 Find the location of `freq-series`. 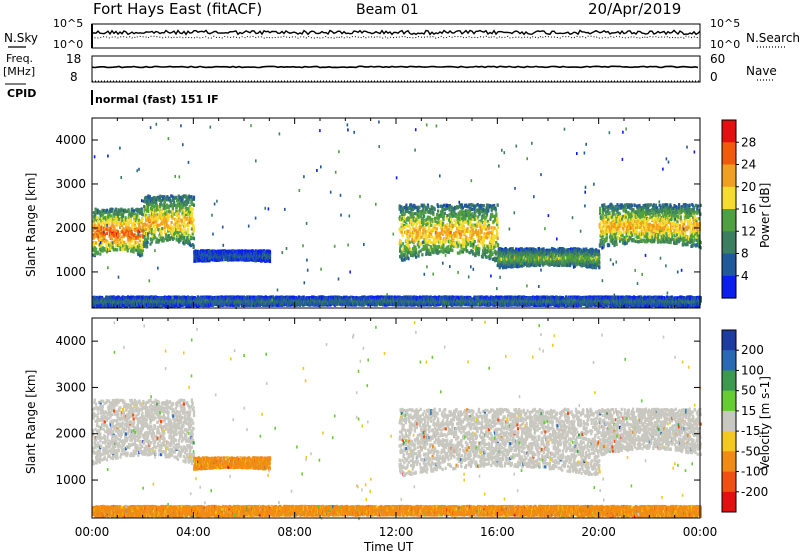

freq-series is located at coordinates (395, 66).